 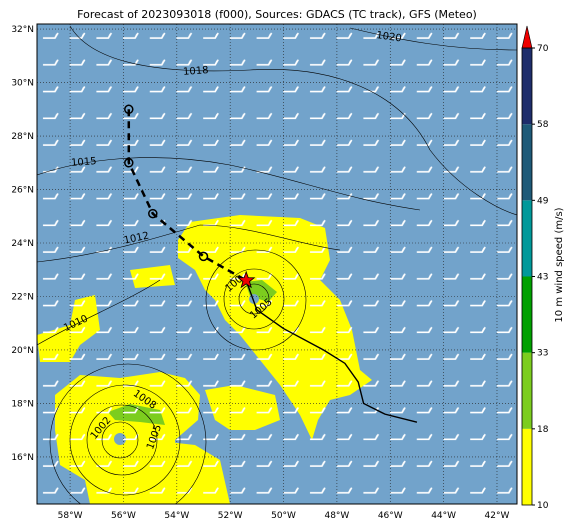 I want to click on y-tick-label: 32°N, so click(x=22, y=30).